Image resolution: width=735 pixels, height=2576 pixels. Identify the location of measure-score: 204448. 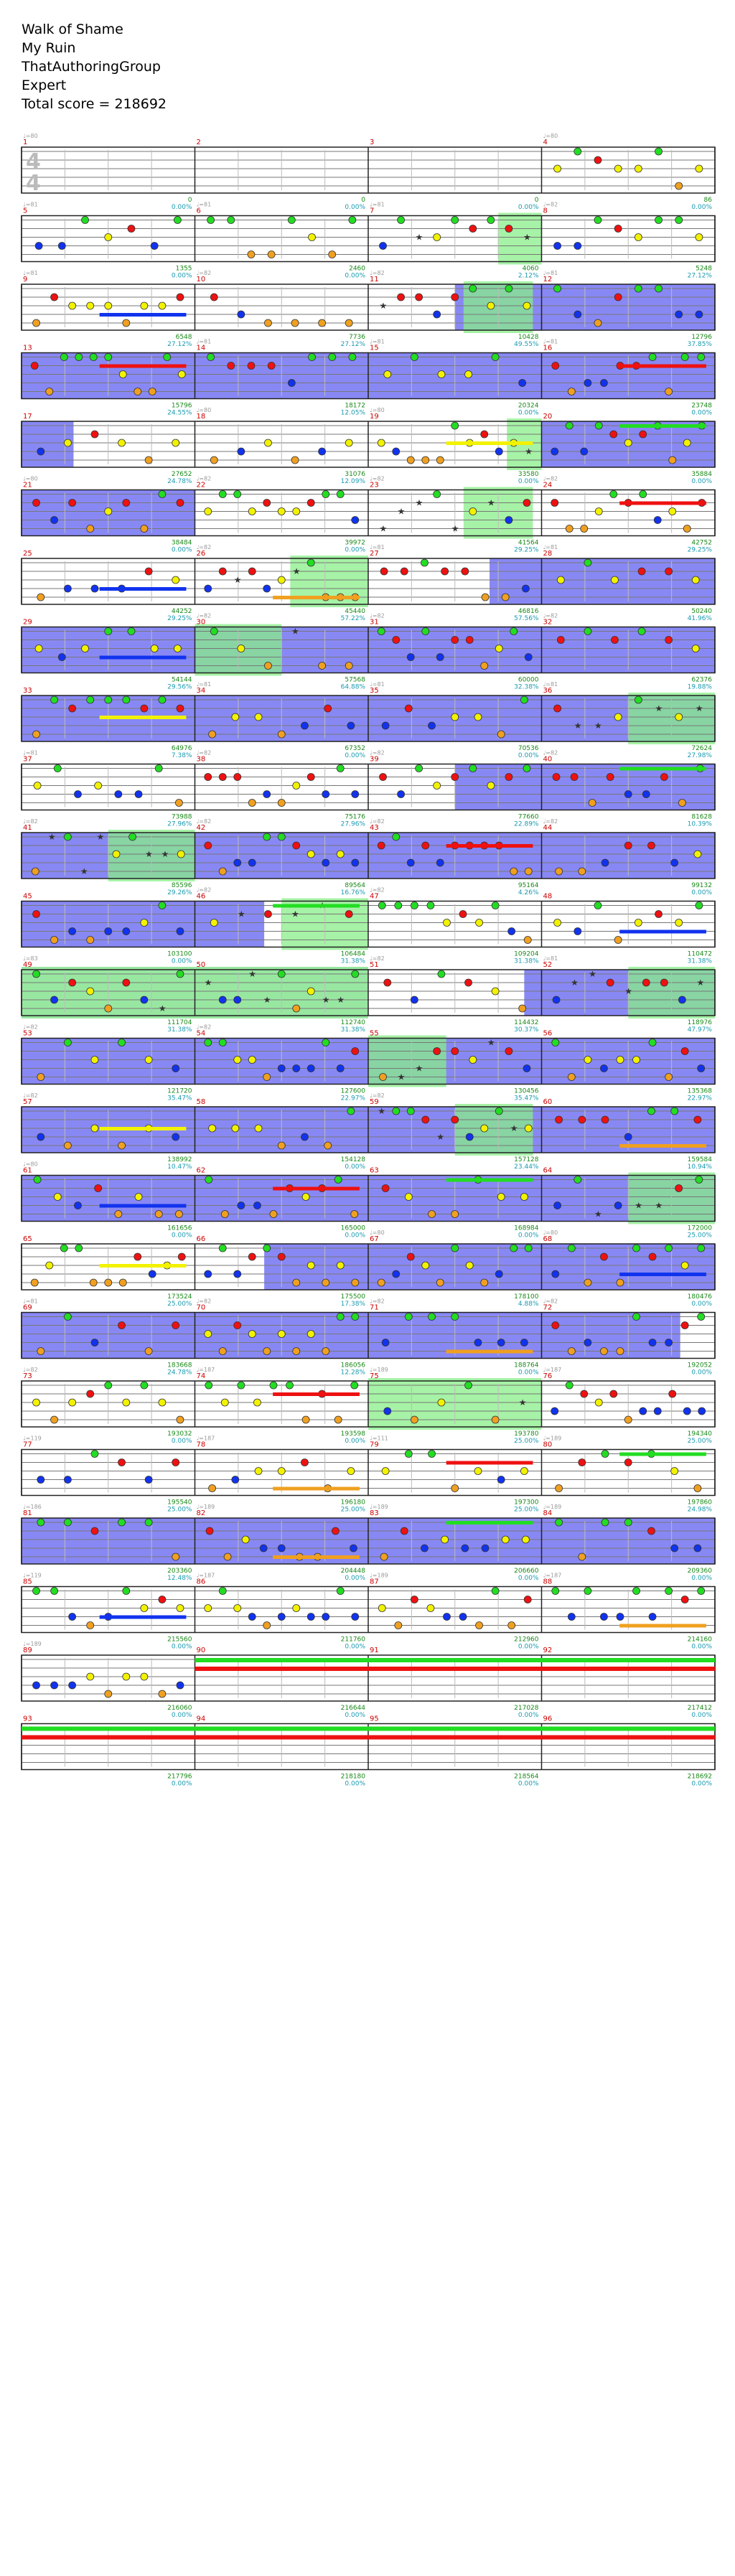
(353, 1571).